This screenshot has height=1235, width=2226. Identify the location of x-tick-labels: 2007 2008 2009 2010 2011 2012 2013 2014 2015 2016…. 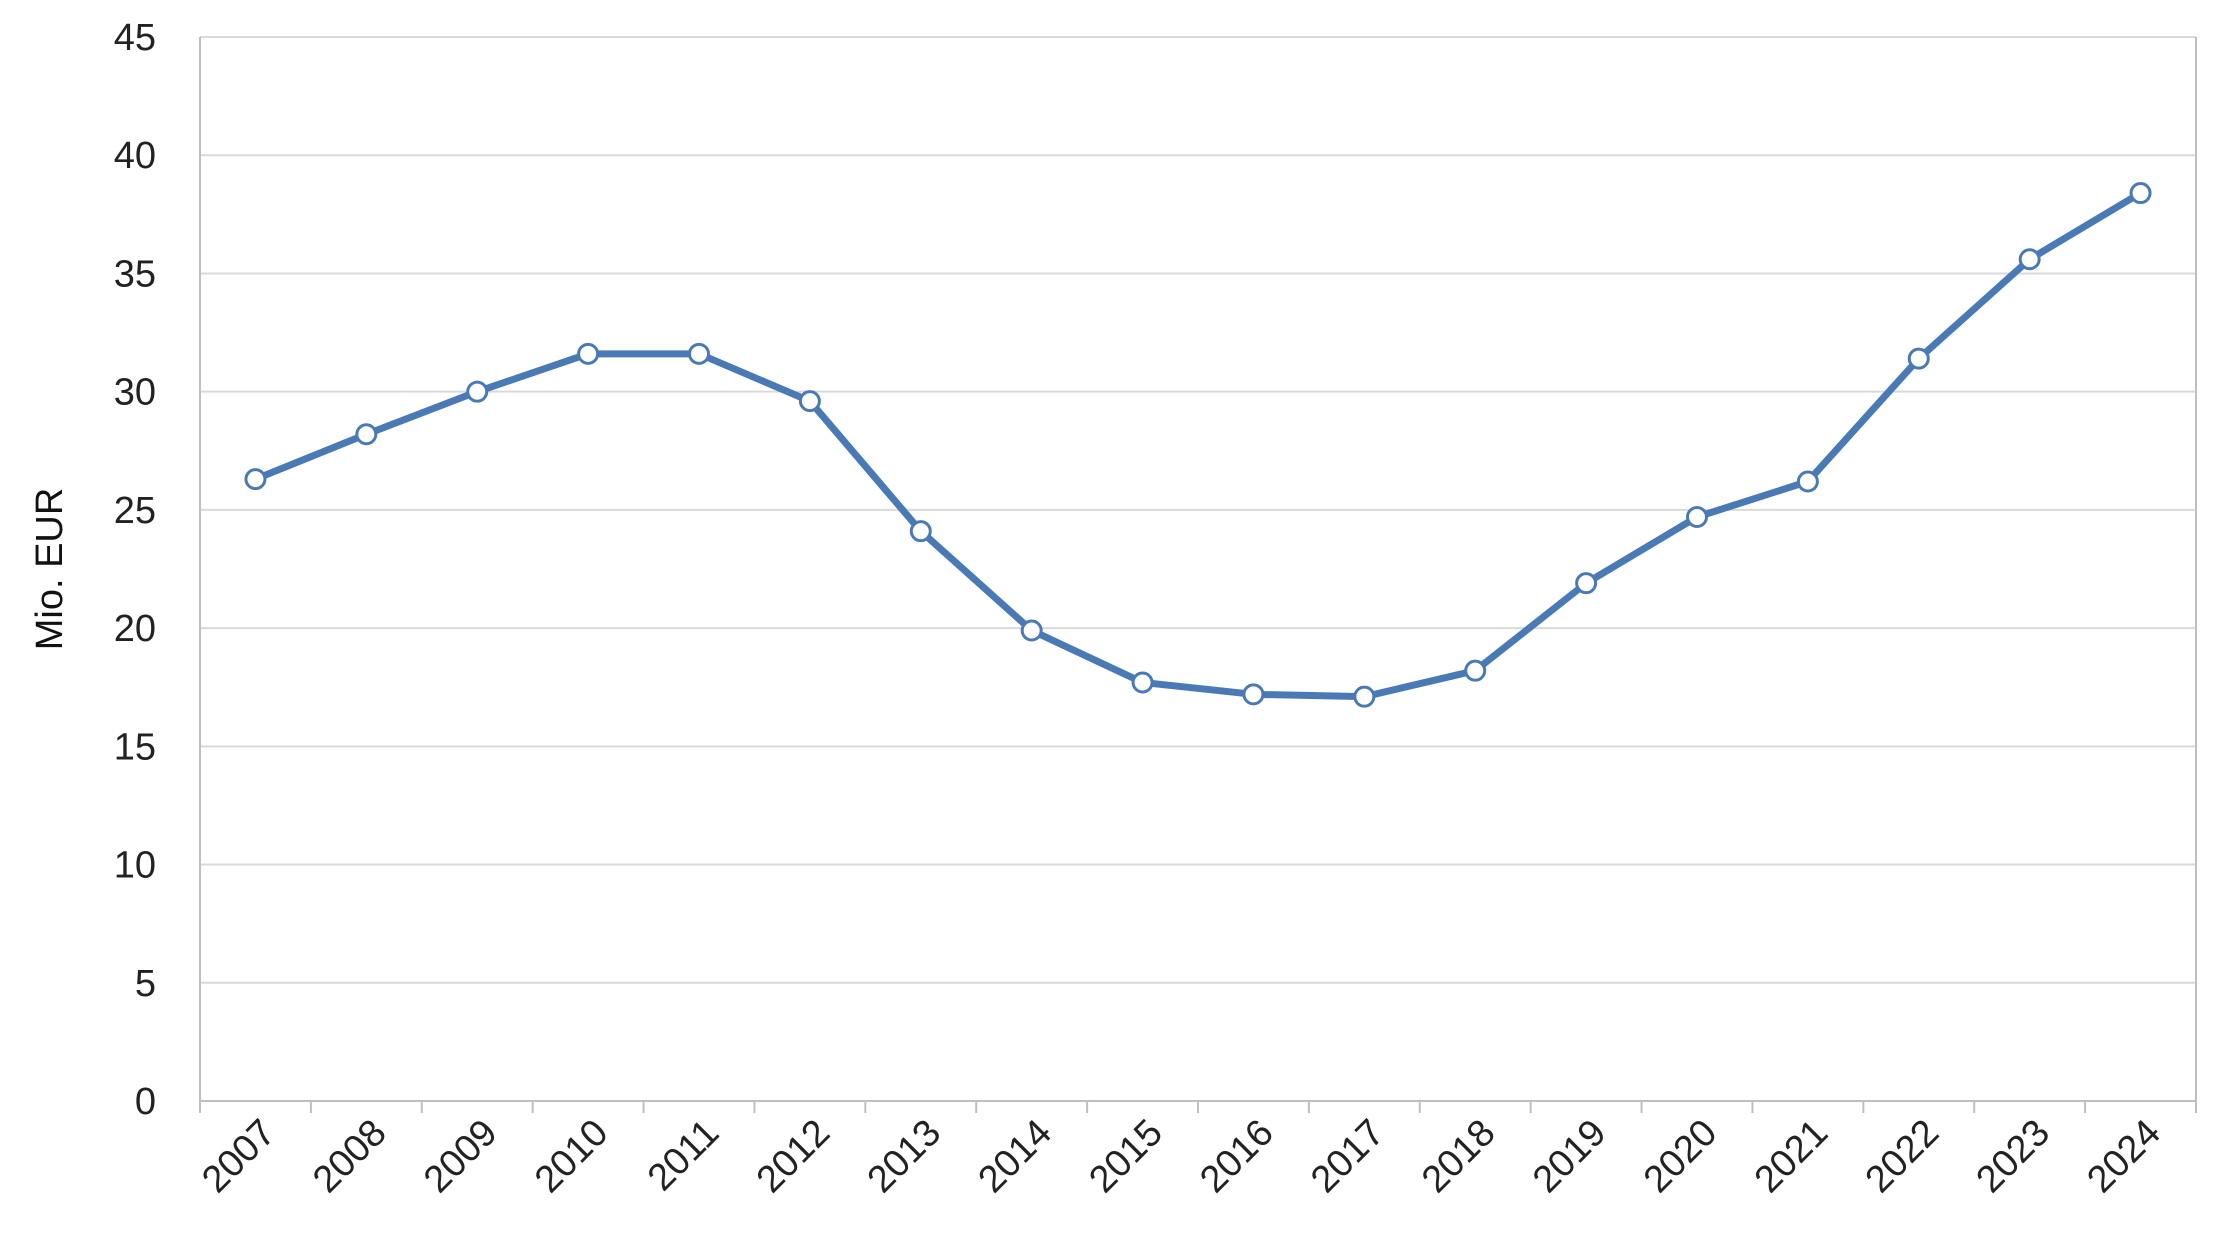
(1181, 1156).